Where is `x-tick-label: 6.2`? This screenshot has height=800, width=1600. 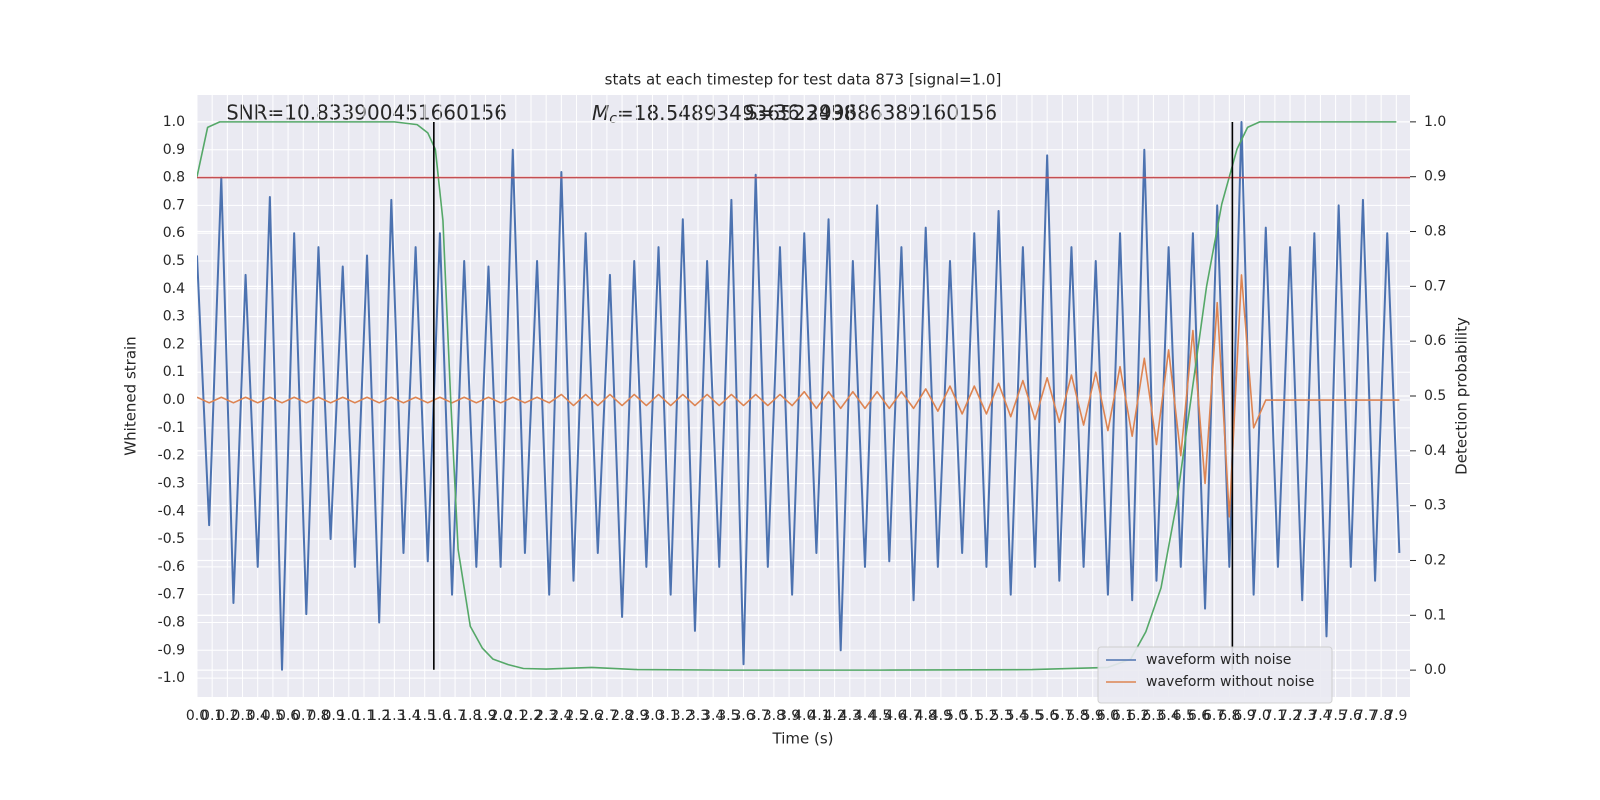 x-tick-label: 6.2 is located at coordinates (1138, 716).